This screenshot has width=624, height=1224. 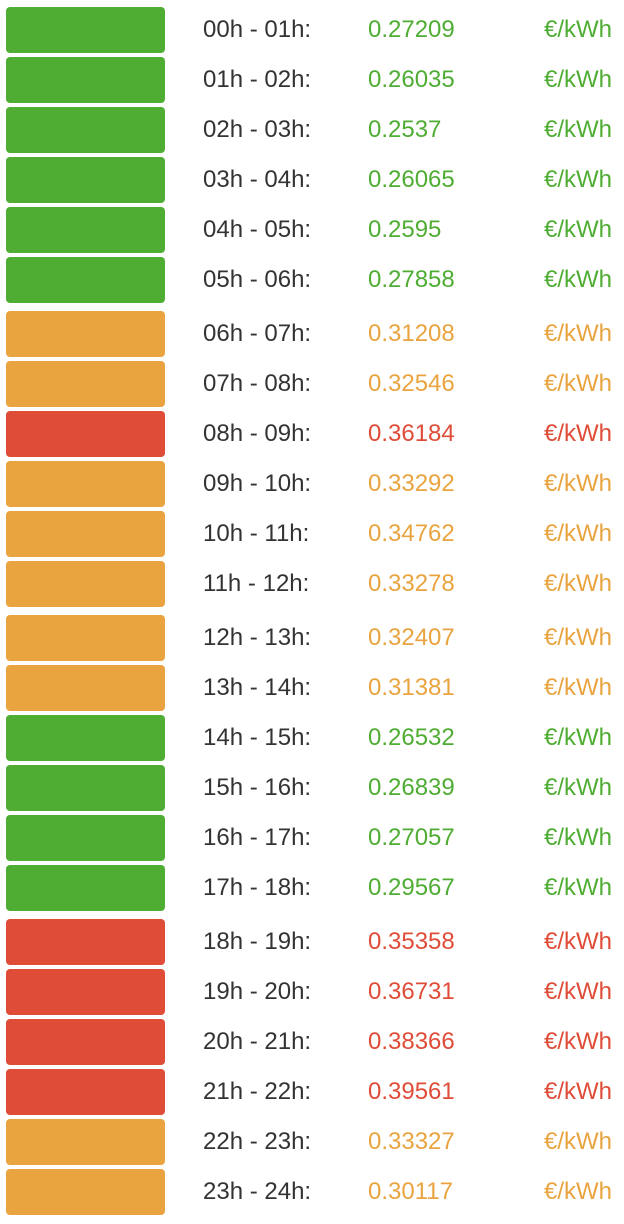 What do you see at coordinates (257, 1041) in the screenshot?
I see `time-range: 20h - 21h:` at bounding box center [257, 1041].